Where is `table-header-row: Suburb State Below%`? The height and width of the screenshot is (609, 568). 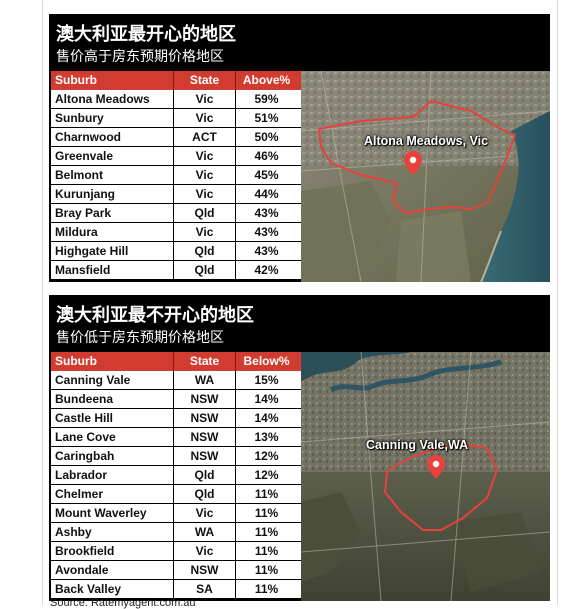
table-header-row: Suburb State Below% is located at coordinates (199, 361).